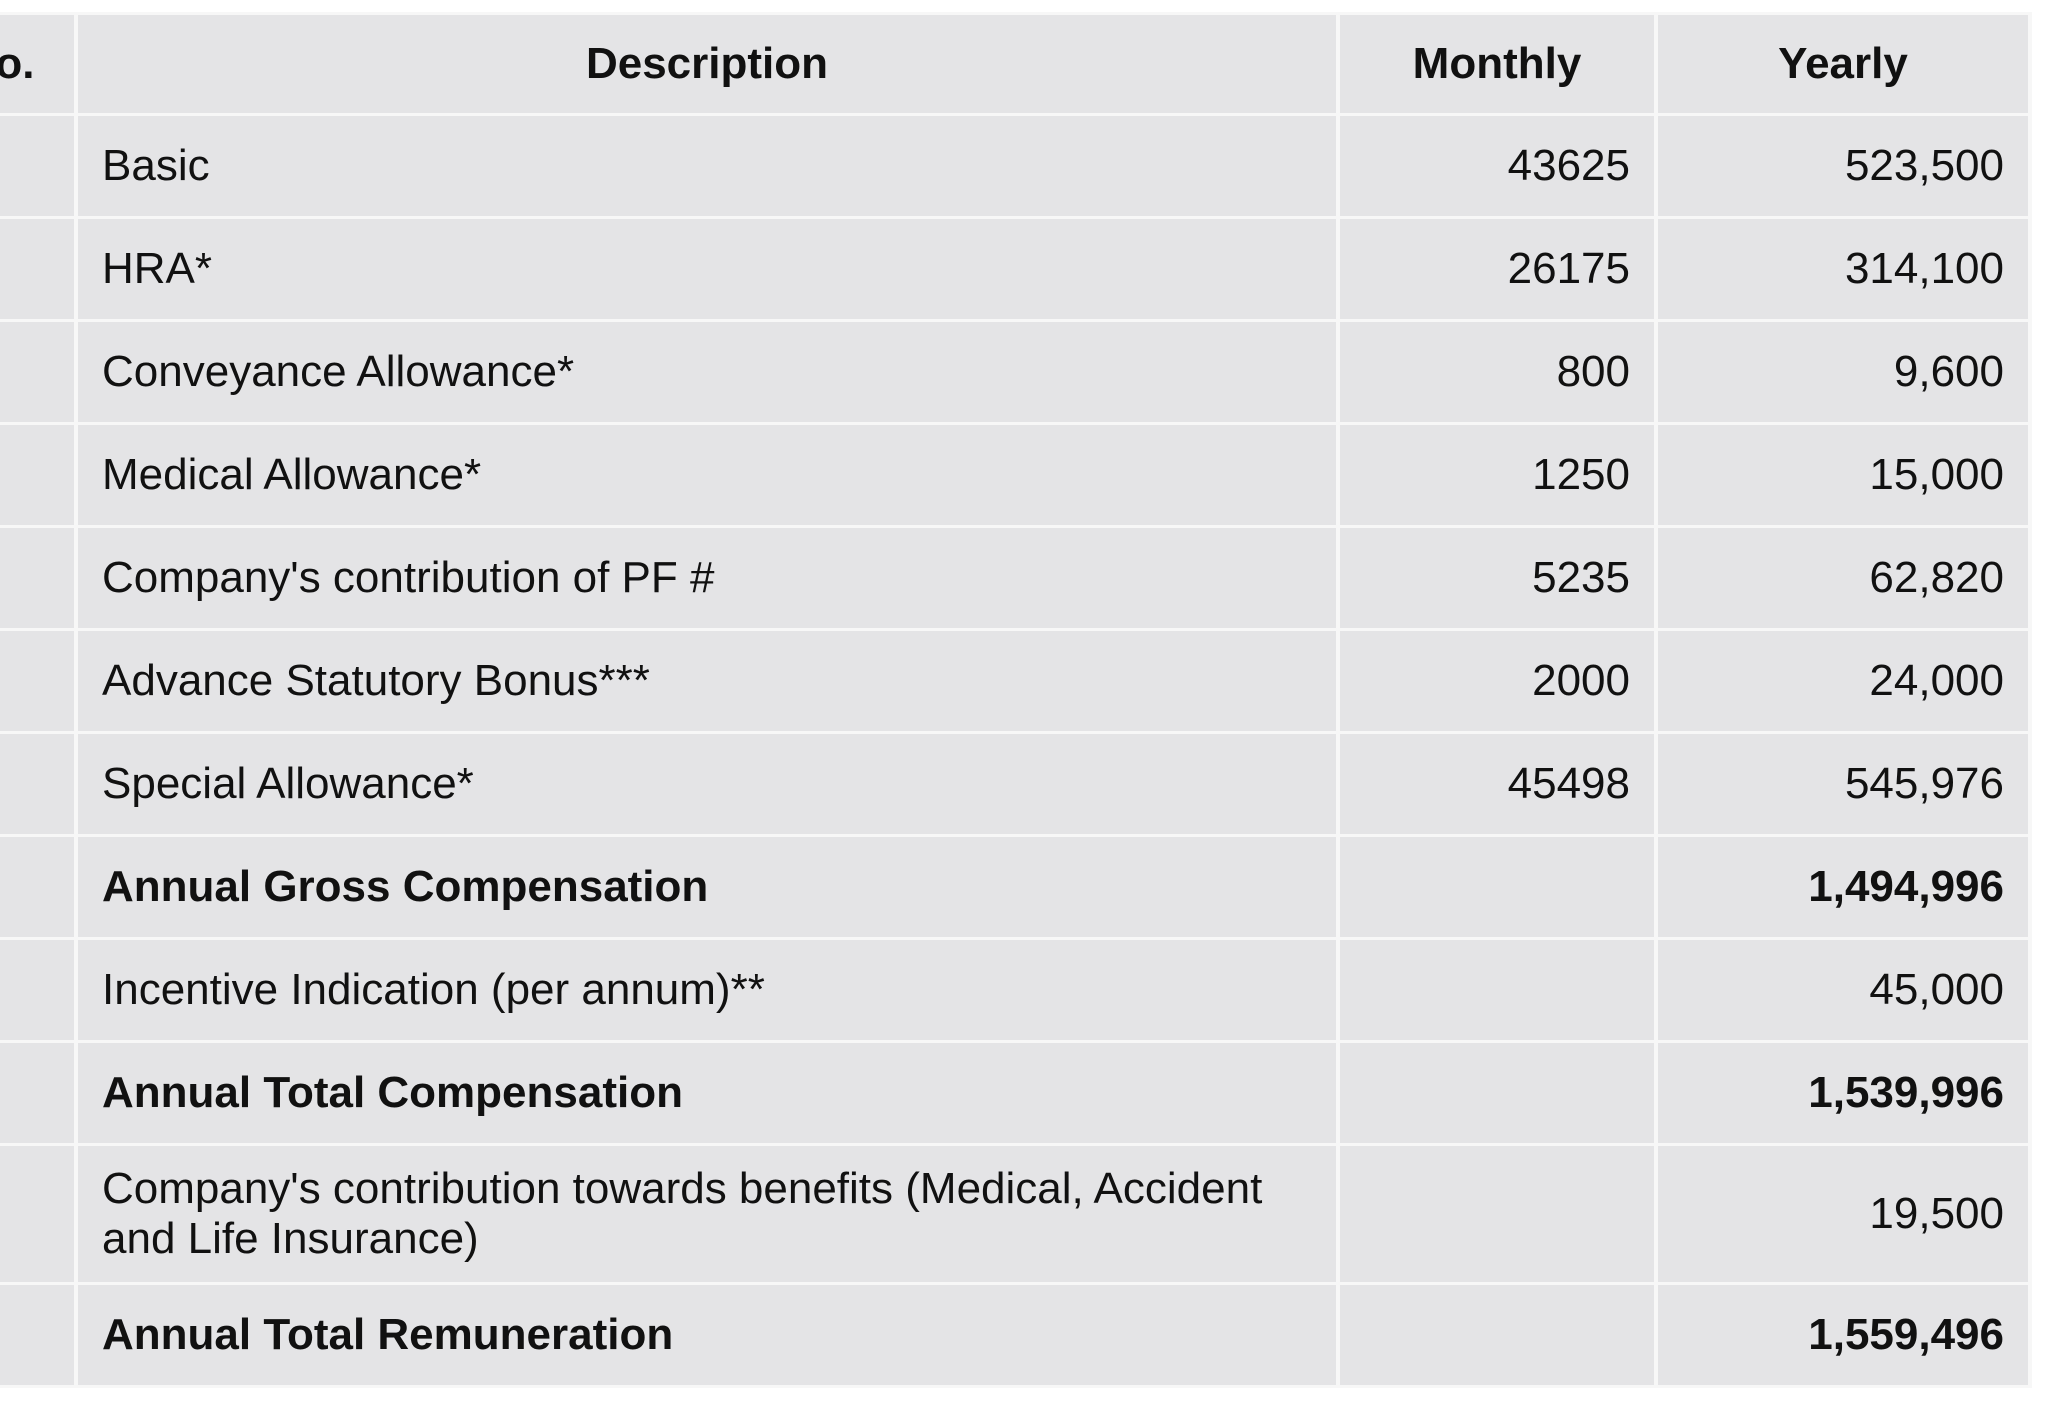 This screenshot has height=1405, width=2048. Describe the element at coordinates (39, 64) in the screenshot. I see `header-no: No.` at that location.